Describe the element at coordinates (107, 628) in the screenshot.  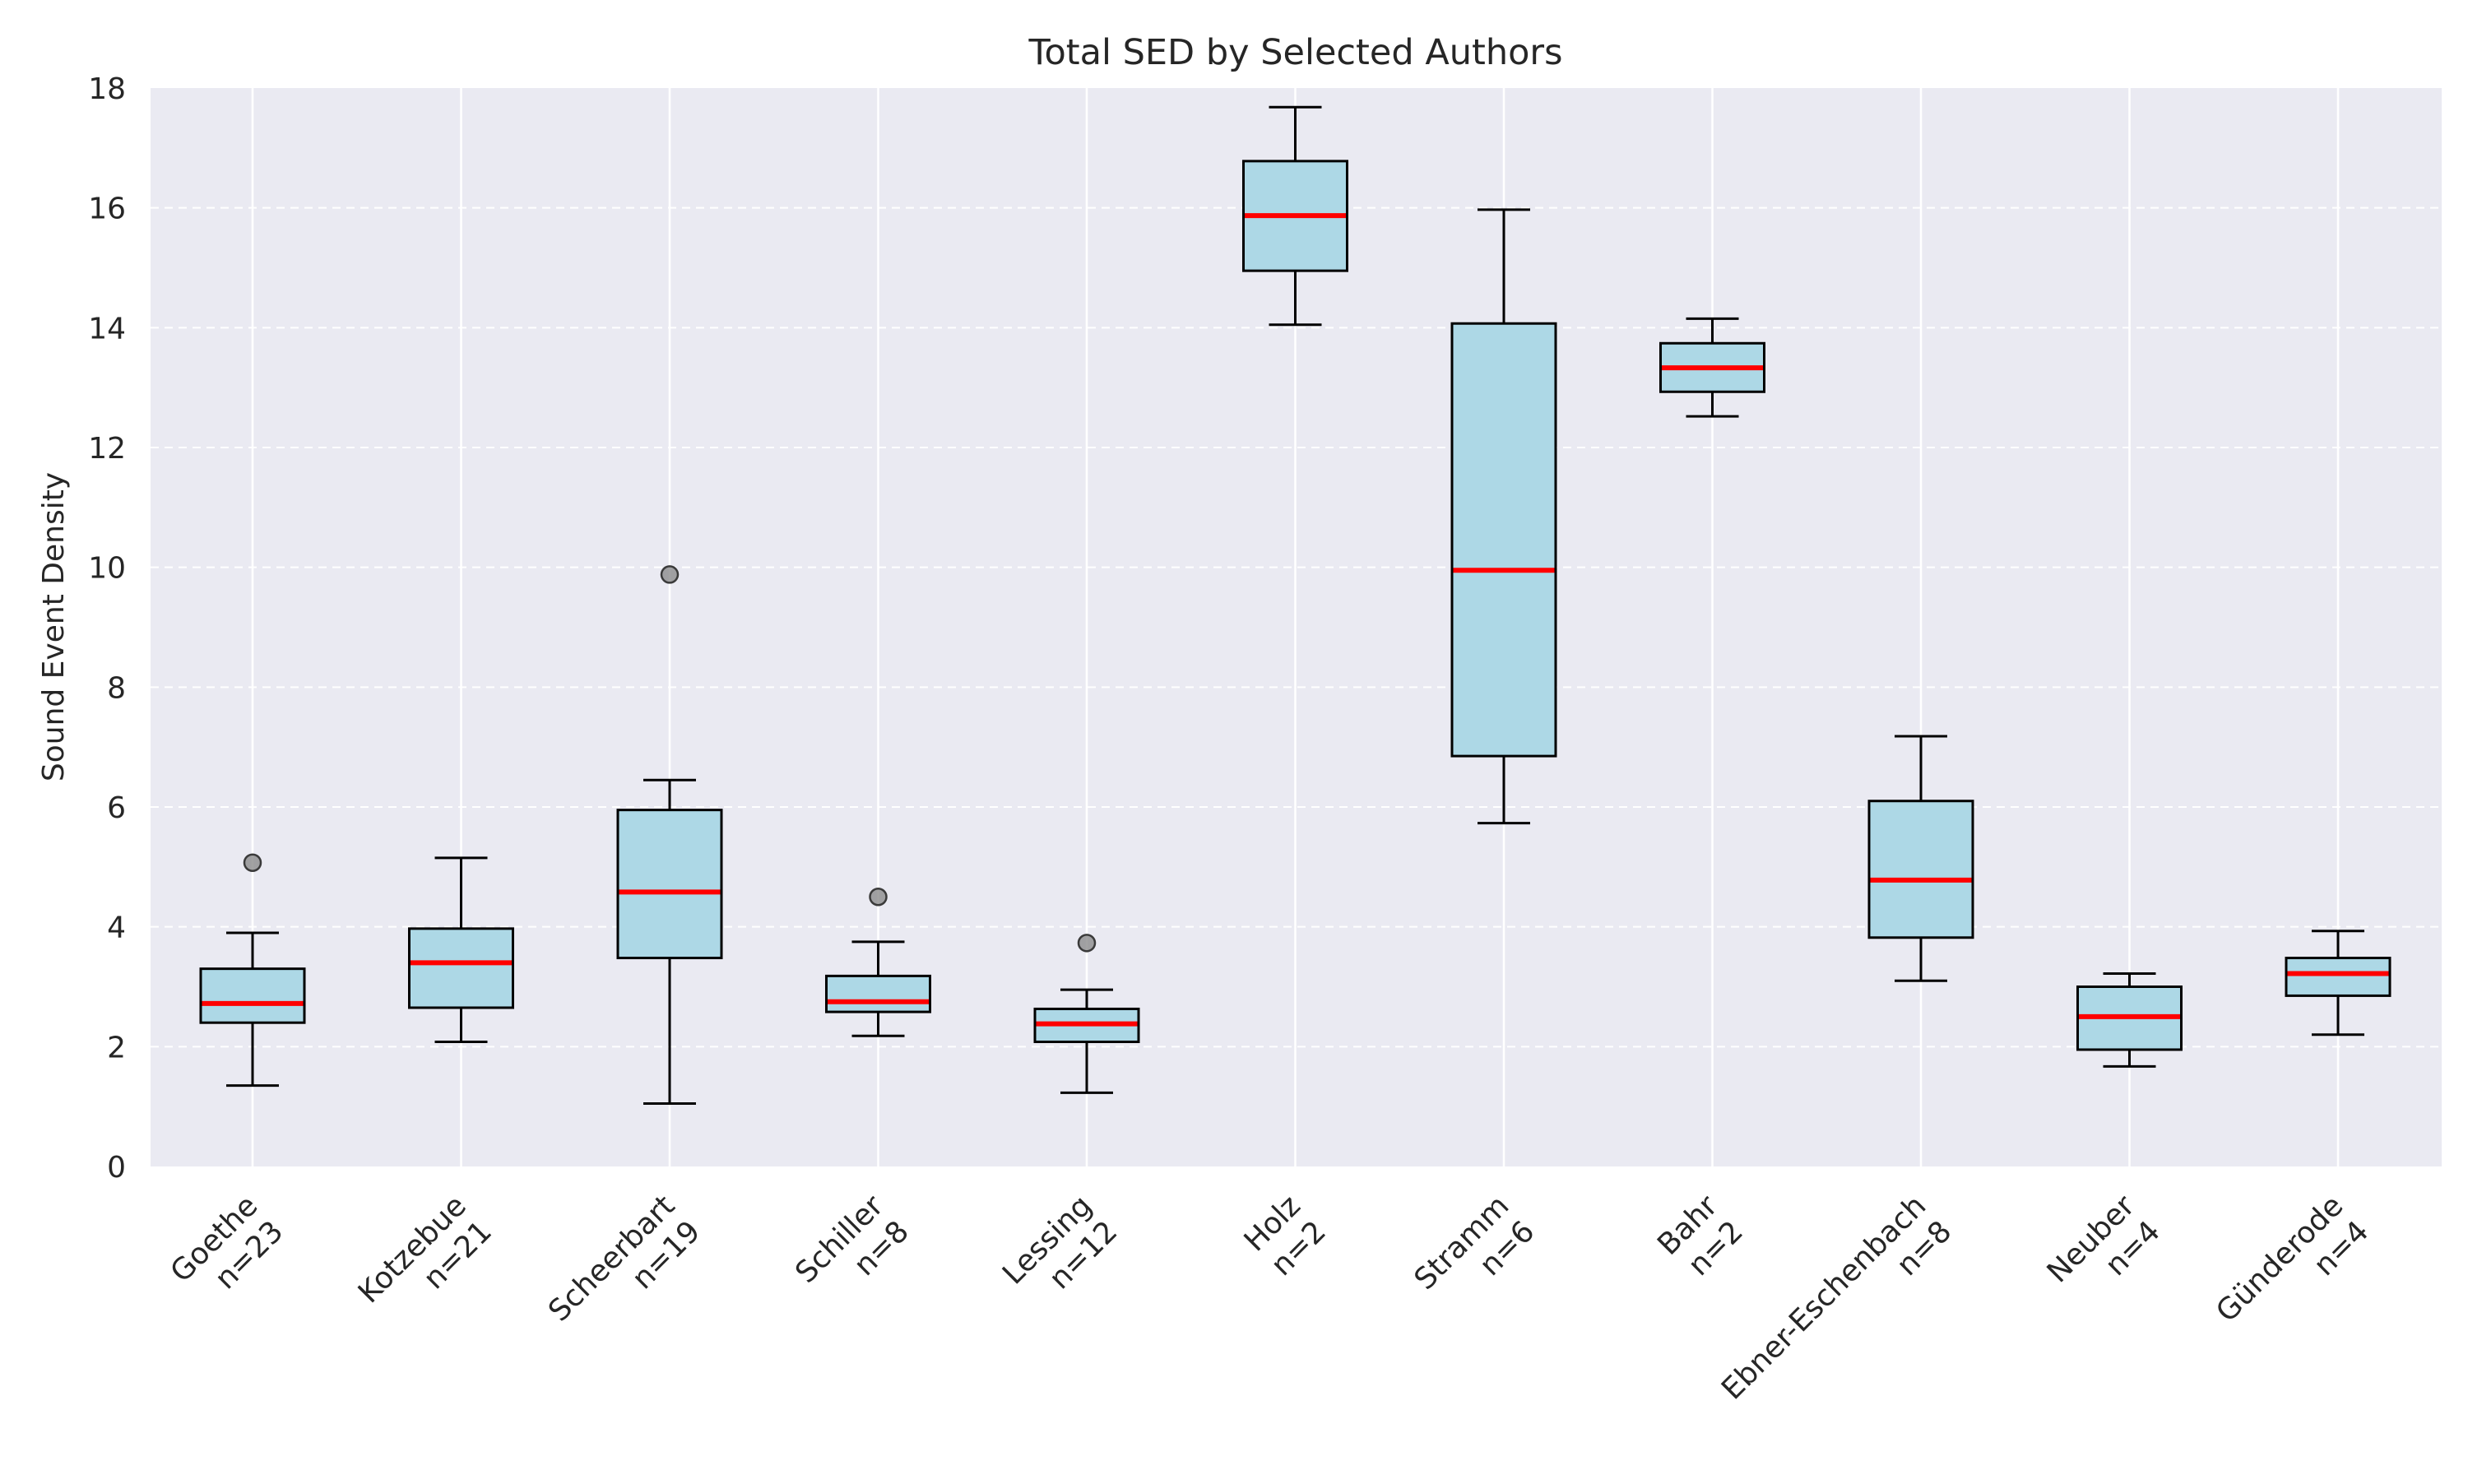
I see `y-tick-labels: 0 2 4 6 8 10 12 14 16 18` at that location.